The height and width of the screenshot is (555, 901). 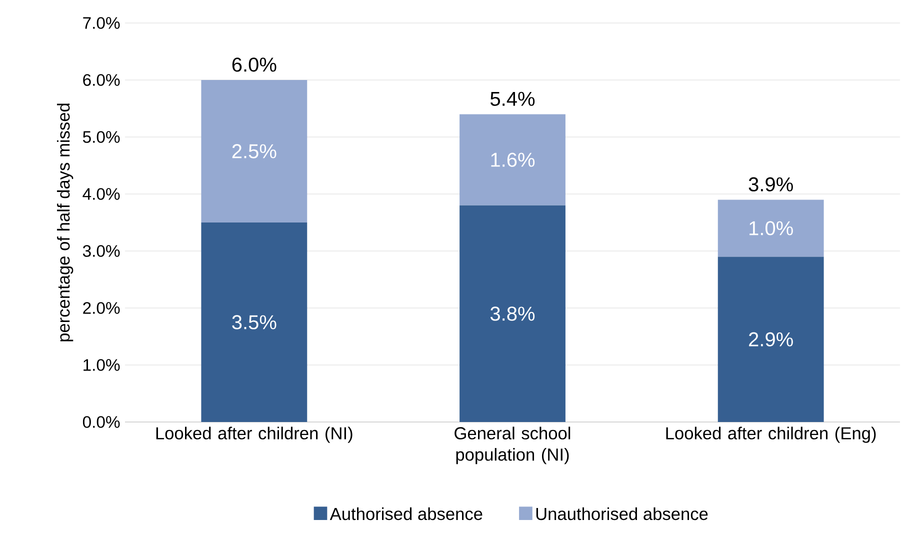 What do you see at coordinates (101, 80) in the screenshot?
I see `y-tick-label: 6.0%` at bounding box center [101, 80].